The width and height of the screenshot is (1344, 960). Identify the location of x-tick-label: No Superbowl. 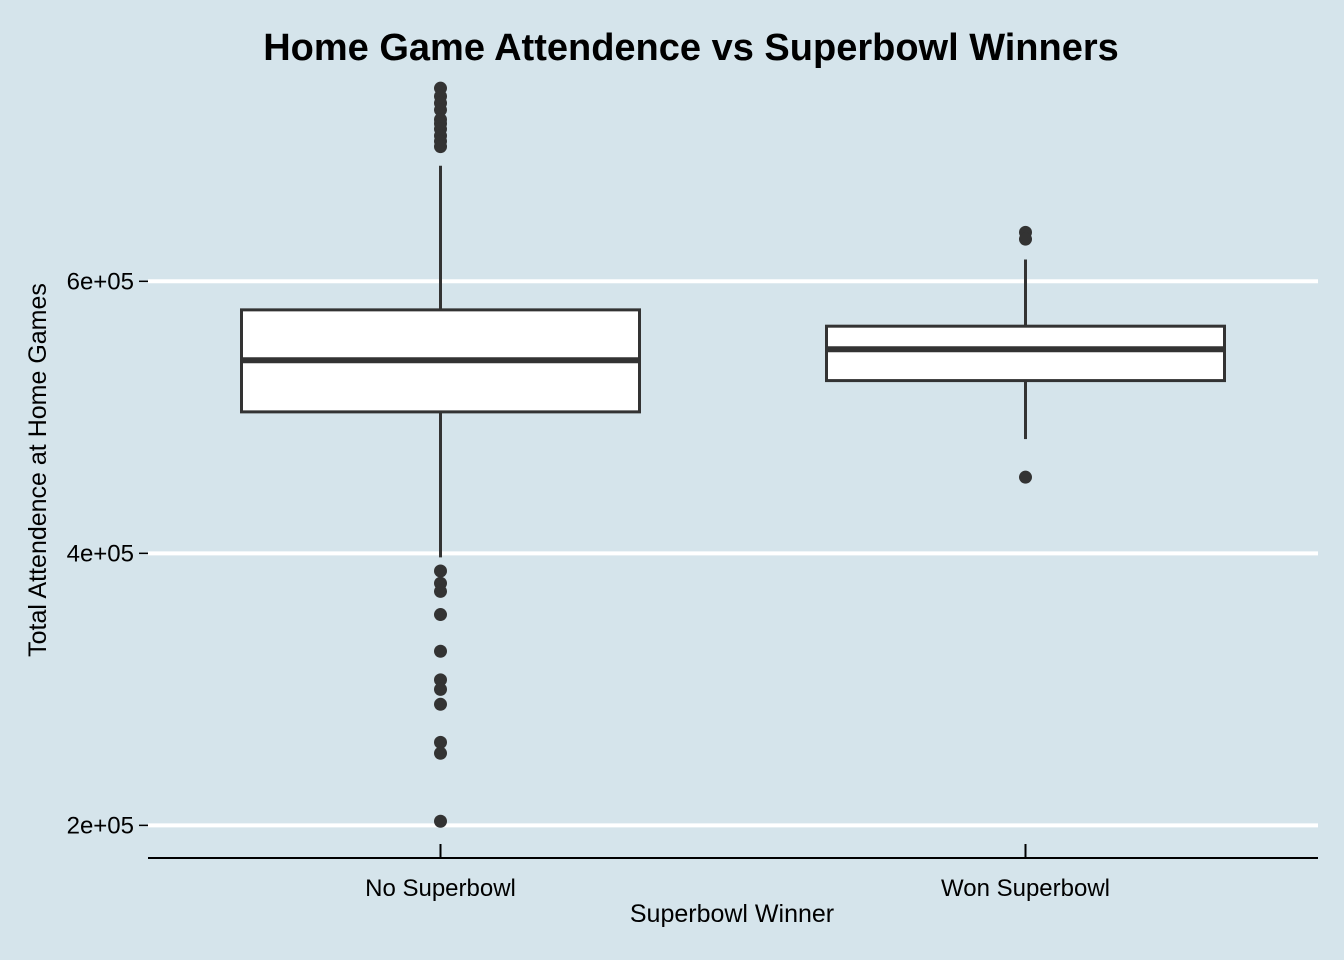
(440, 888).